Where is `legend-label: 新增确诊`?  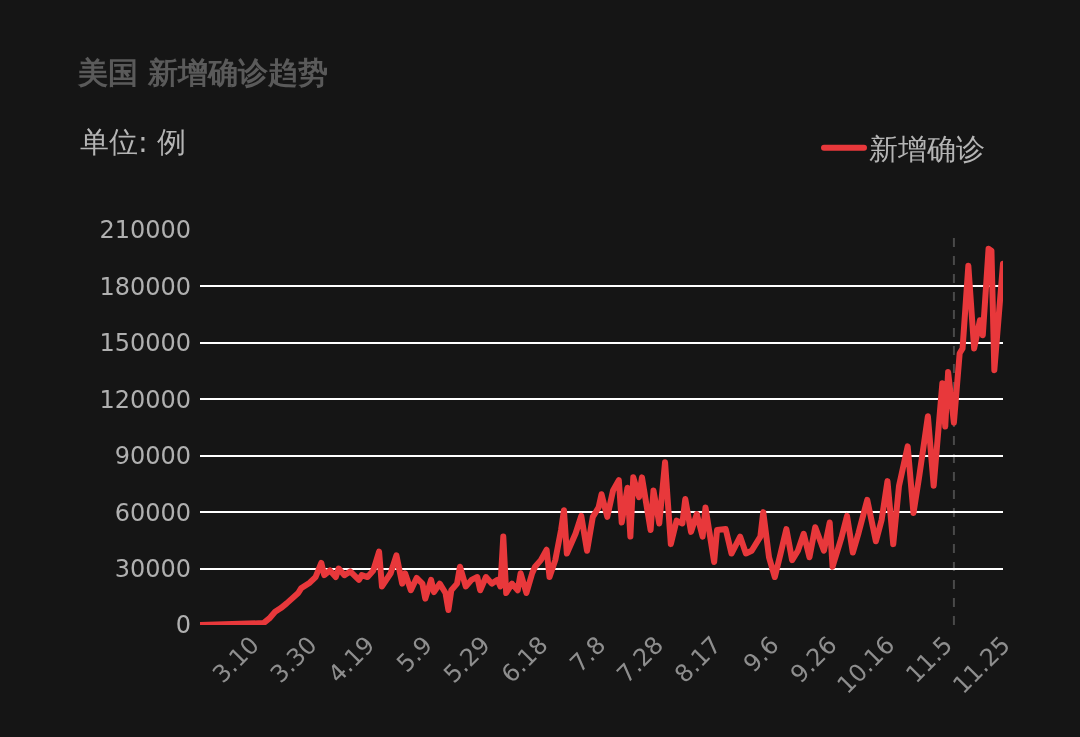
legend-label: 新增确诊 is located at coordinates (927, 149).